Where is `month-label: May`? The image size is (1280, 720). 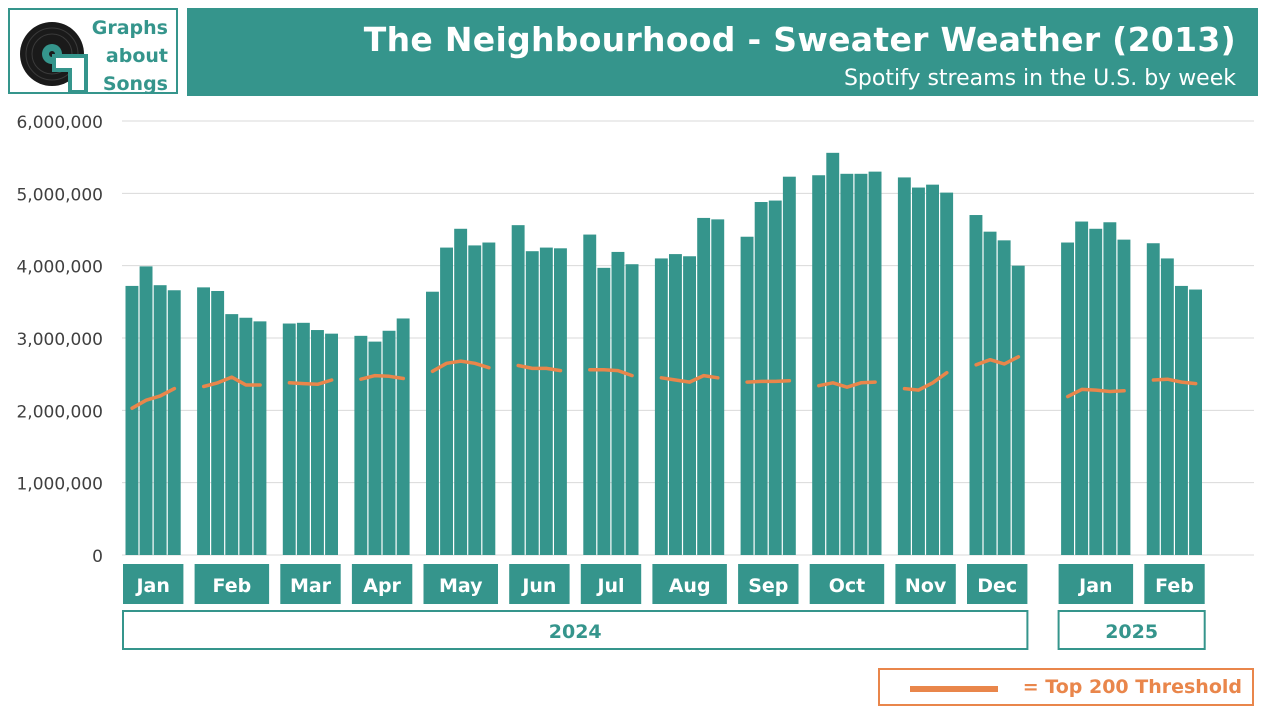 month-label: May is located at coordinates (461, 586).